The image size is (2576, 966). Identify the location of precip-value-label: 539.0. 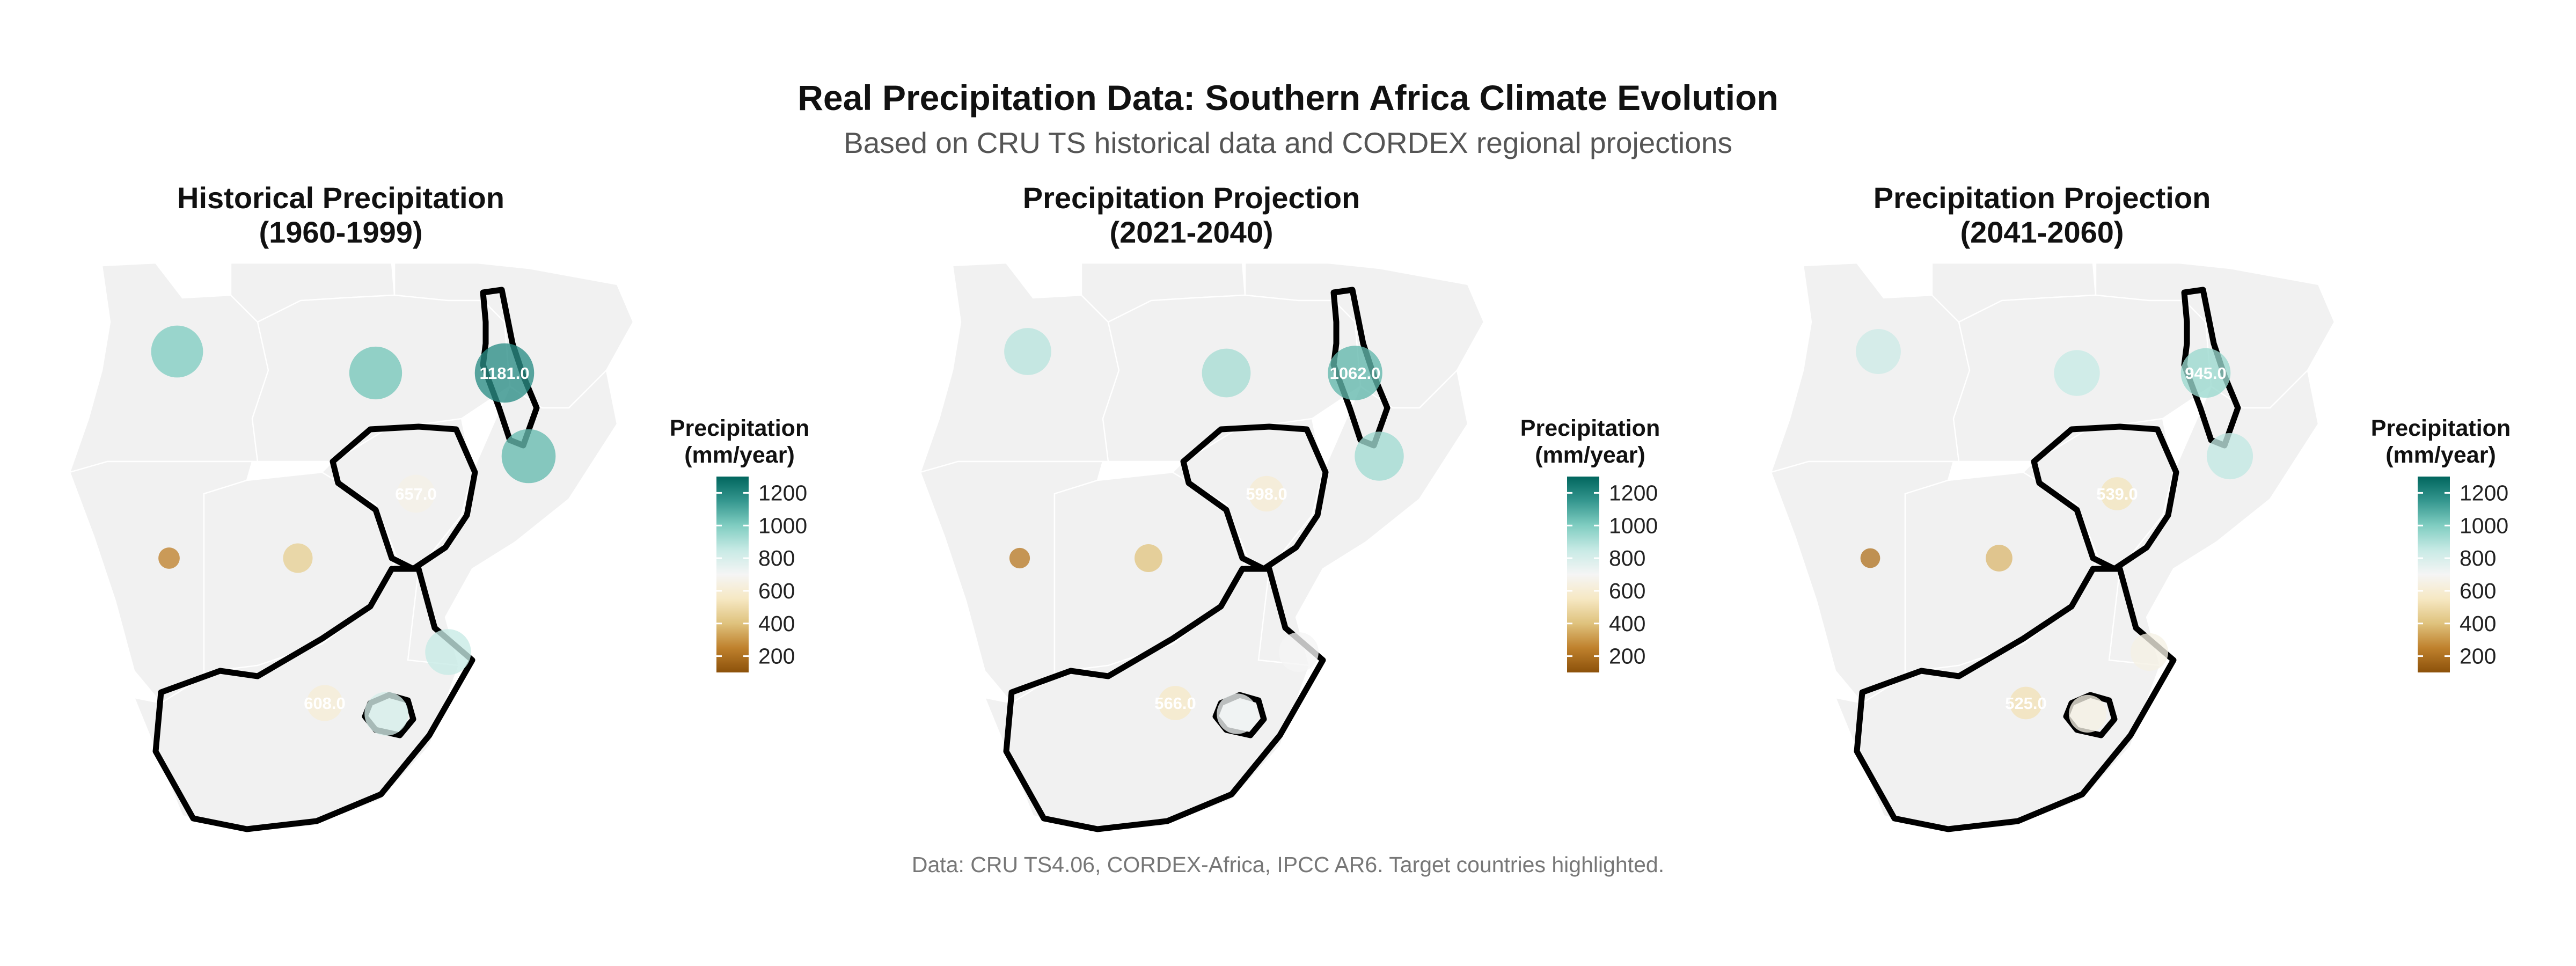
(2117, 494).